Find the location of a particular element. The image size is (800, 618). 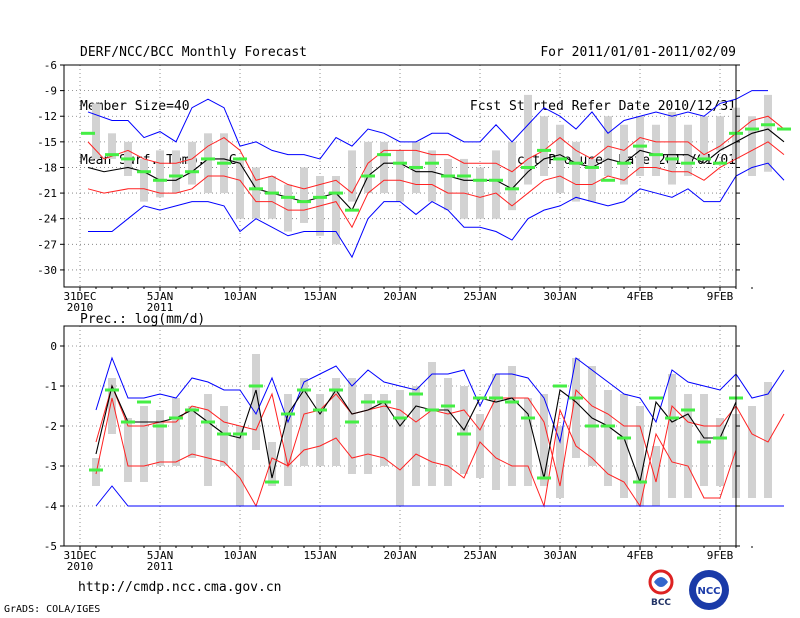

y-tick-label: -3 is located at coordinates (50, 466).